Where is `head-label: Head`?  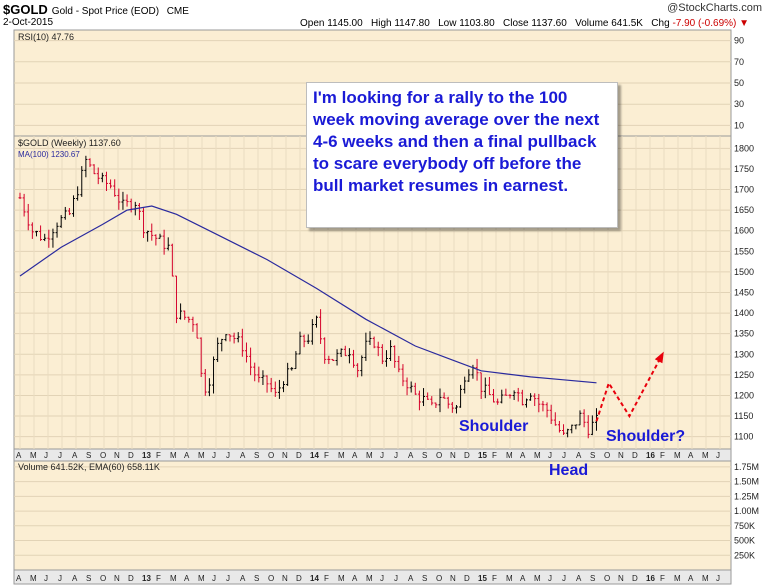 head-label: Head is located at coordinates (569, 470).